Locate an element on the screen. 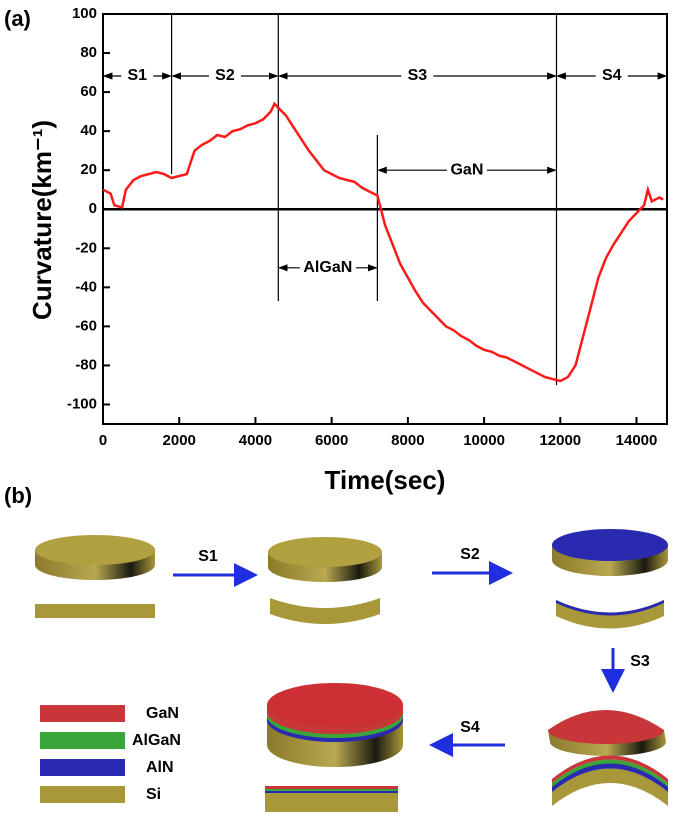 The image size is (685, 825). y-tick-label: -60 is located at coordinates (86, 325).